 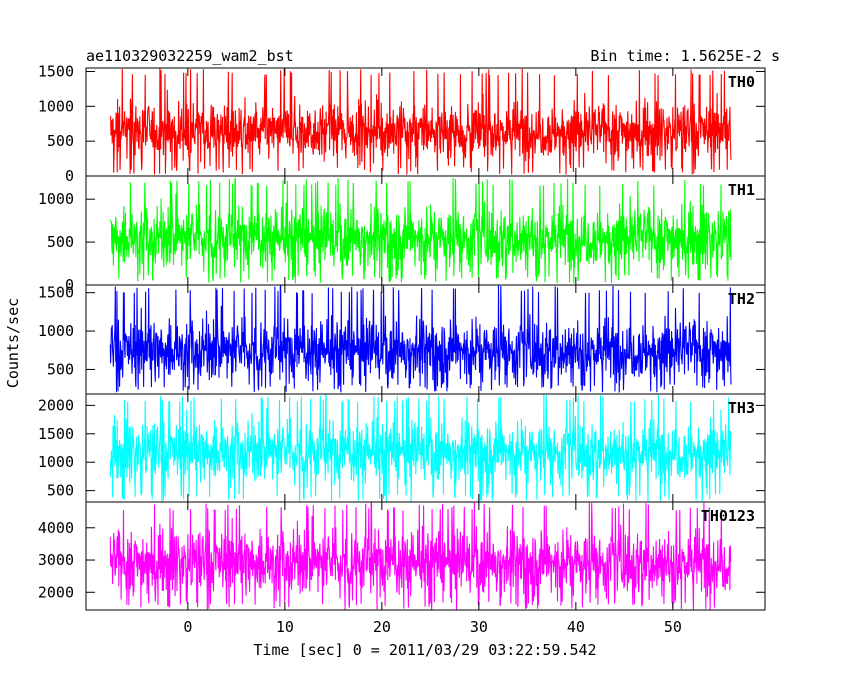 I want to click on bin-time-label: Bin time: 1.5625E-2 s, so click(x=685, y=56).